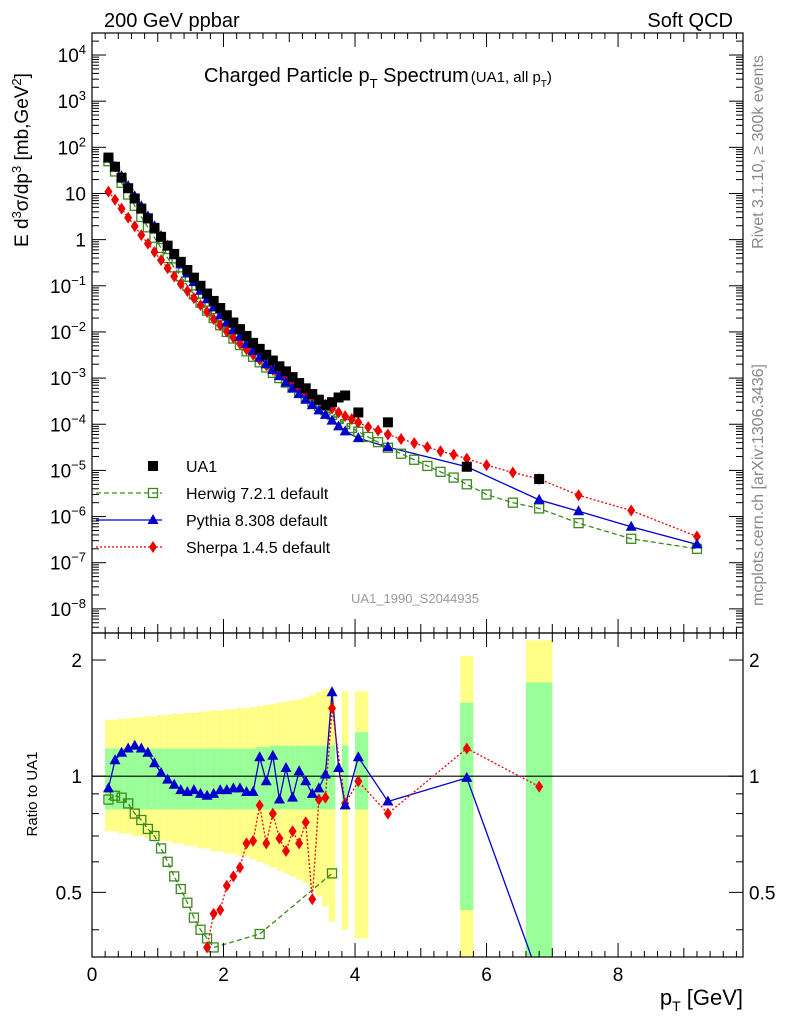 Image resolution: width=786 pixels, height=1024 pixels. What do you see at coordinates (72, 54) in the screenshot?
I see `main-y-tick-label: 10⁴` at bounding box center [72, 54].